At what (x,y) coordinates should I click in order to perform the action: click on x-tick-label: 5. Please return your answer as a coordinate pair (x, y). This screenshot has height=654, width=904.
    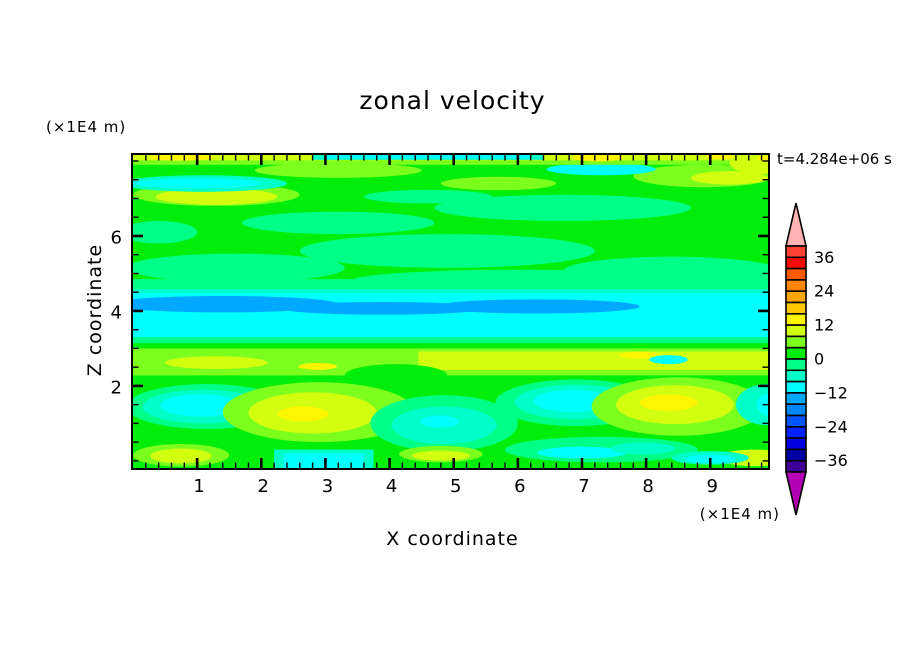
    Looking at the image, I should click on (455, 486).